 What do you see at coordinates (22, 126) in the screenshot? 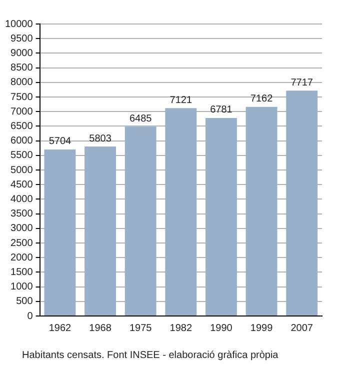
I see `y-tick-label: 6500` at bounding box center [22, 126].